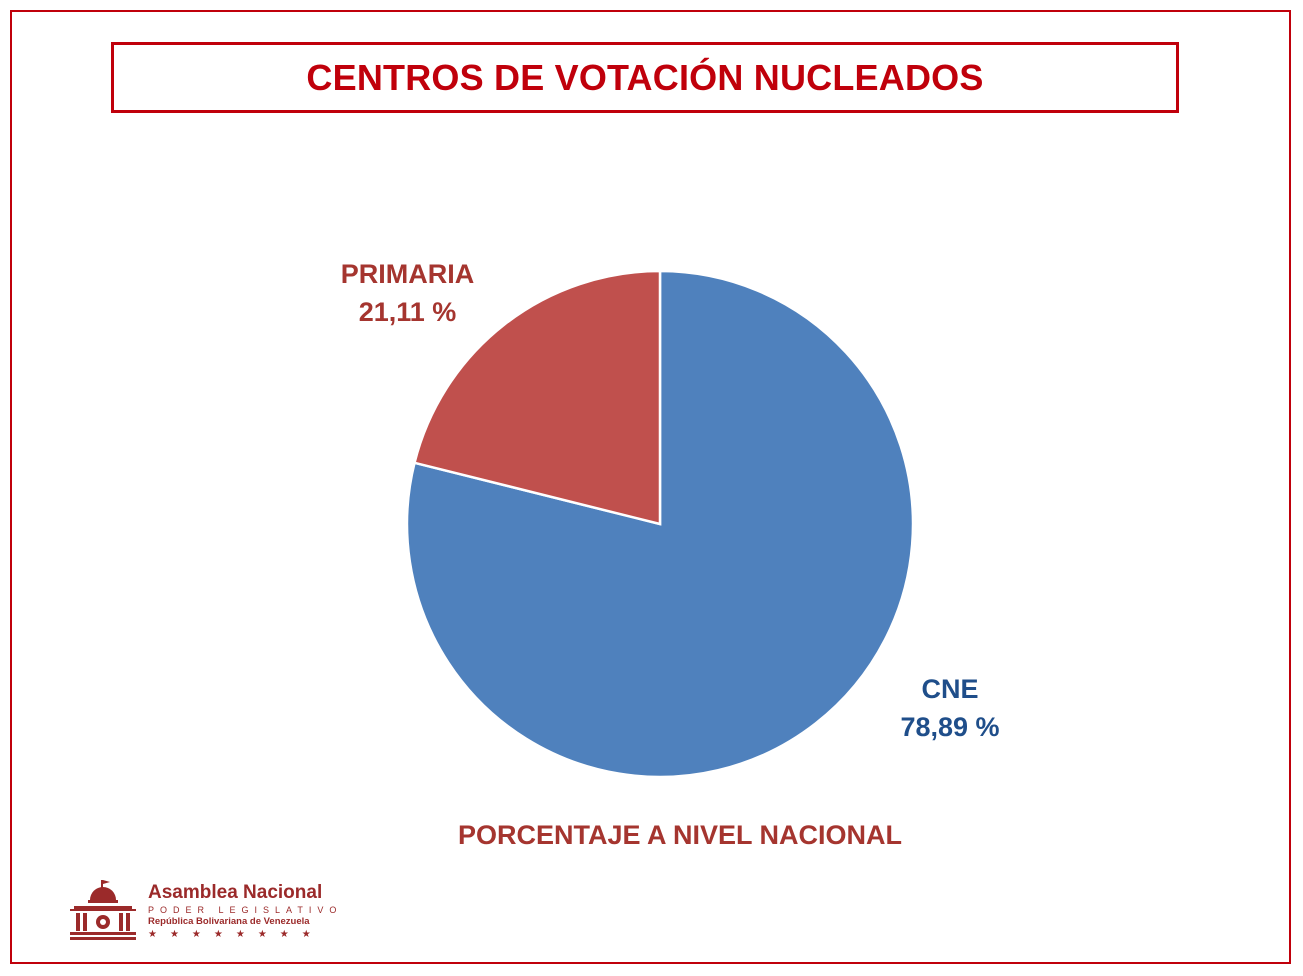 This screenshot has height=976, width=1303. I want to click on logo-subtitle: PODER LEGISLATIVO, so click(245, 910).